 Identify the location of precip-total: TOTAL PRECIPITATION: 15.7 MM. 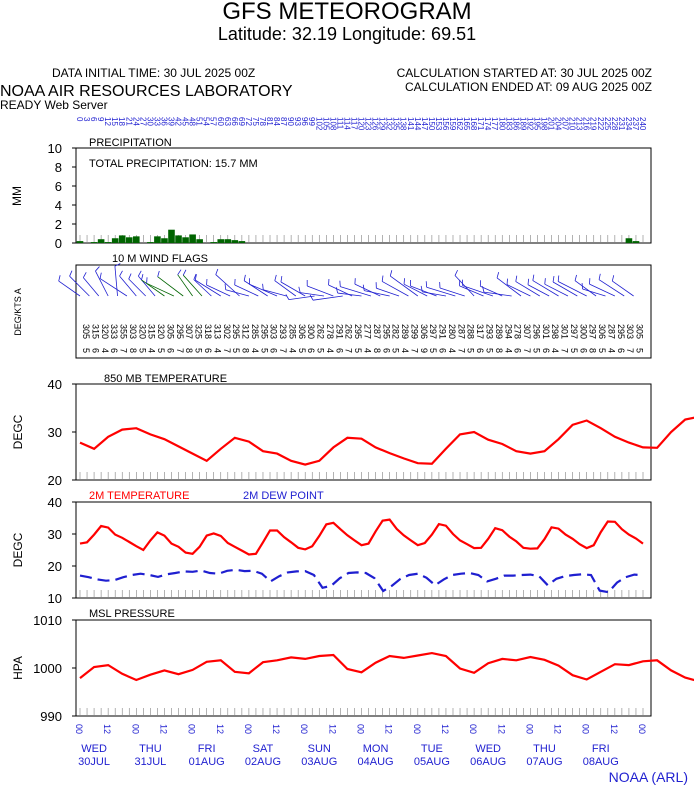
(173, 164).